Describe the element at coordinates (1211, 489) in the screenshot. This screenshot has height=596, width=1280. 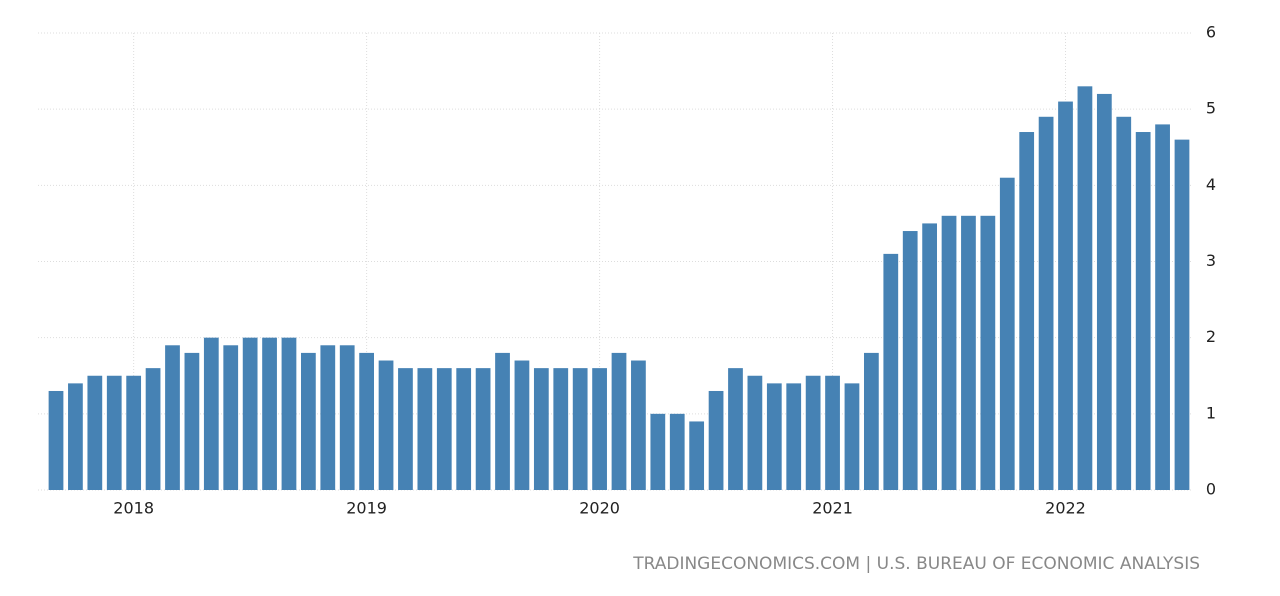
I see `y-tick-label: 0` at that location.